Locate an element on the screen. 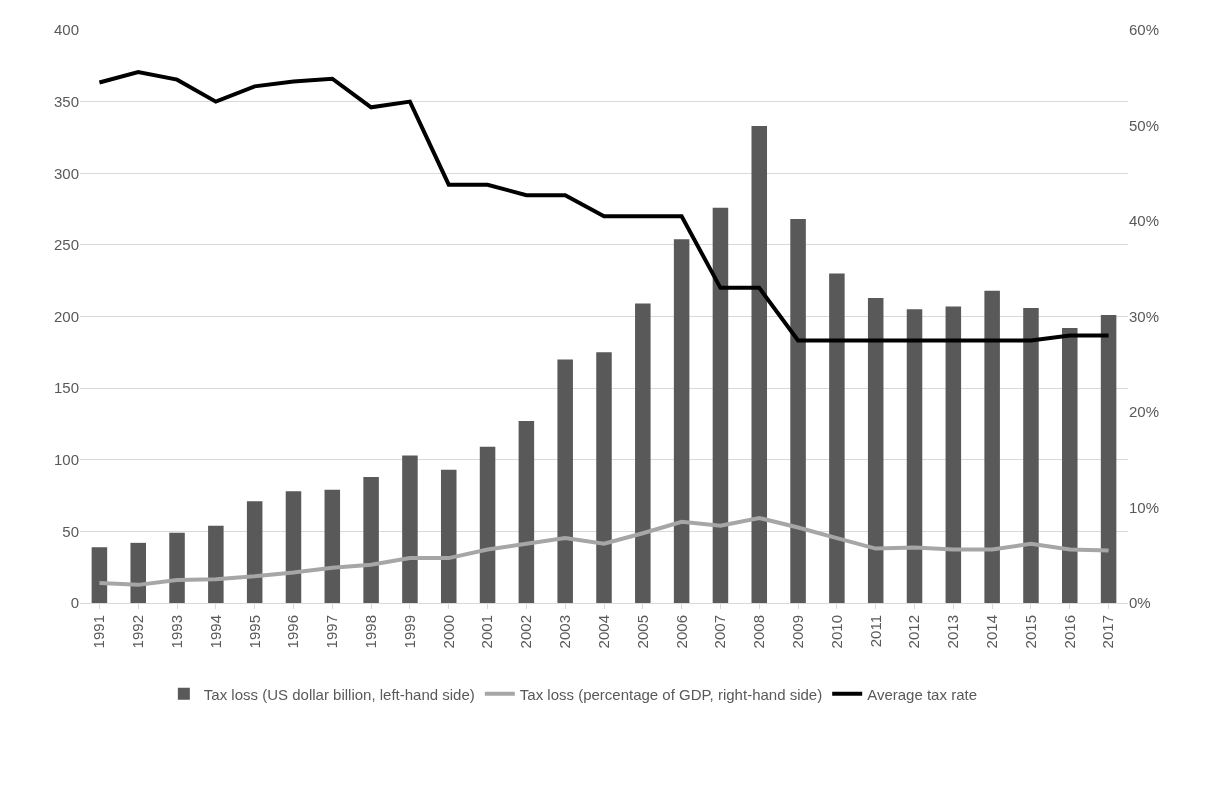 The height and width of the screenshot is (793, 1208). x-tick-label: 1995 is located at coordinates (254, 632).